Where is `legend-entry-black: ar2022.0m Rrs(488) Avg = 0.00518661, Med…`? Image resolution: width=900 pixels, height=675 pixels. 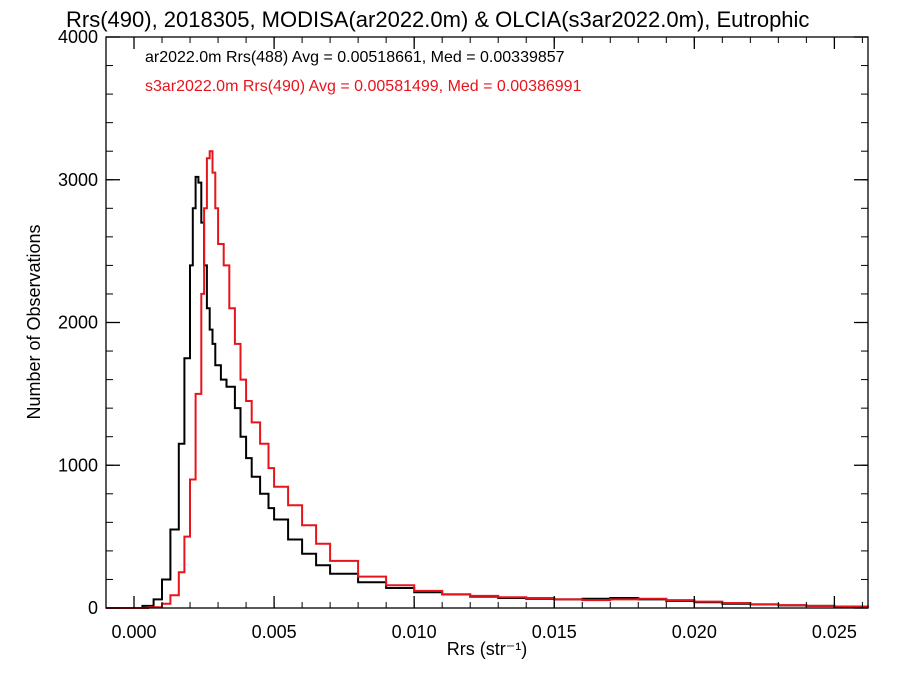
legend-entry-black: ar2022.0m Rrs(488) Avg = 0.00518661, Med… is located at coordinates (355, 57).